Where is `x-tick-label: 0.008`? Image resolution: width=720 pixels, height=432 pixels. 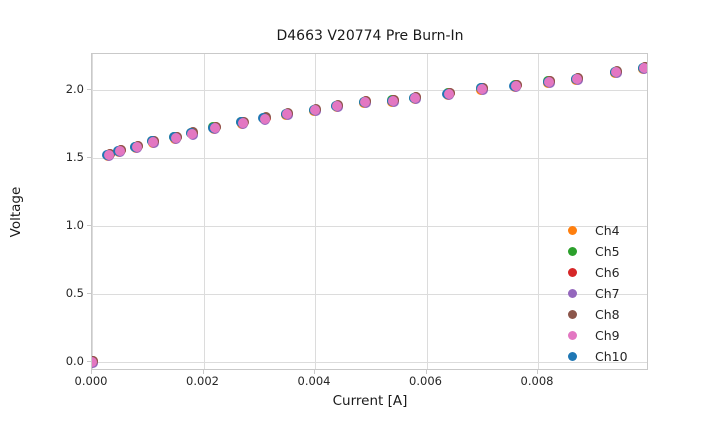 x-tick-label: 0.008 is located at coordinates (537, 381).